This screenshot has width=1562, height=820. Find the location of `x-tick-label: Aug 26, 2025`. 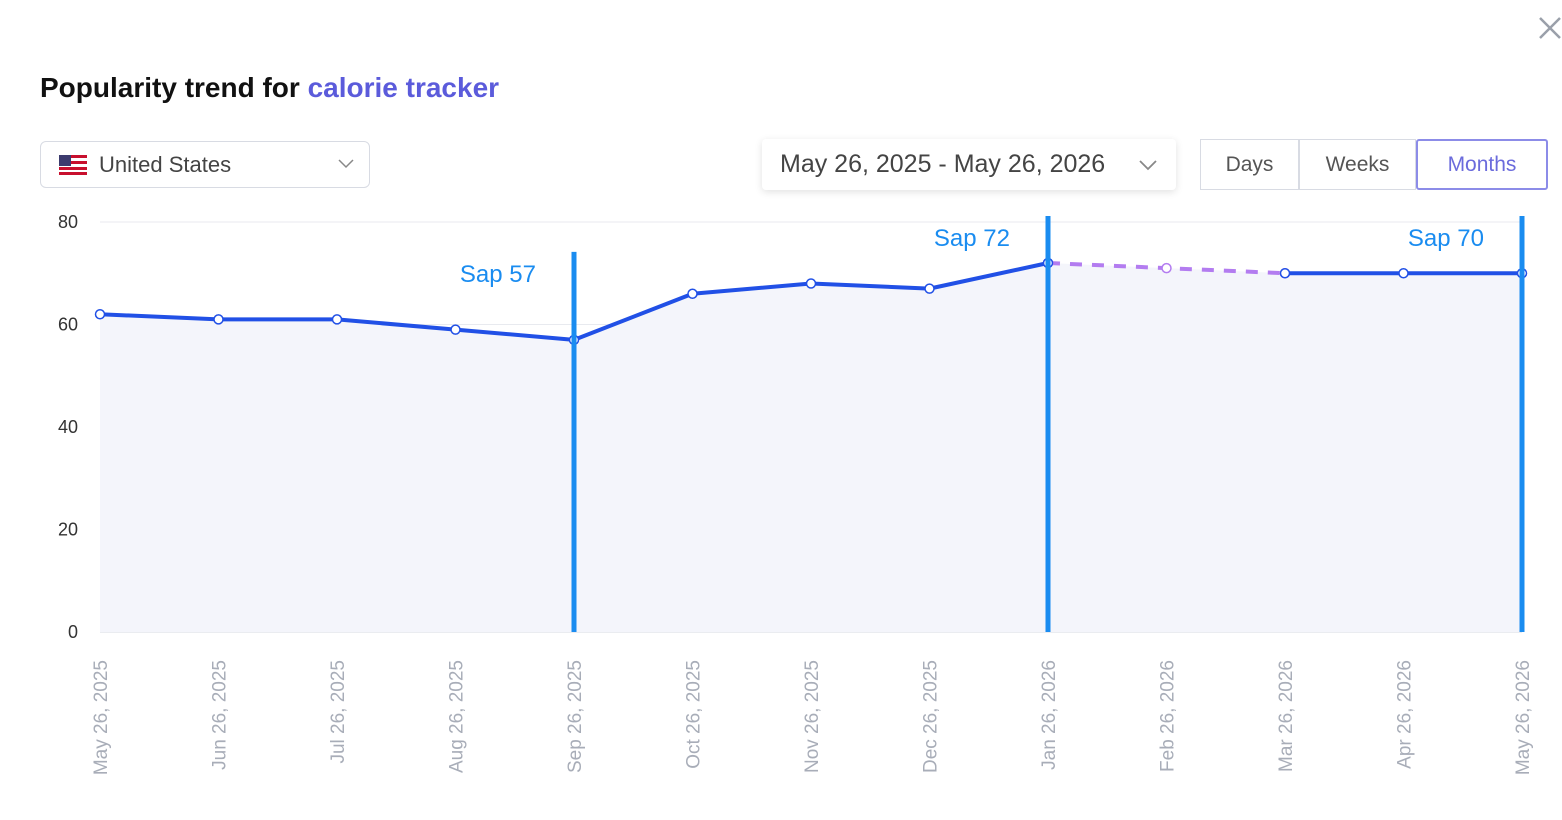

x-tick-label: Aug 26, 2025 is located at coordinates (457, 716).